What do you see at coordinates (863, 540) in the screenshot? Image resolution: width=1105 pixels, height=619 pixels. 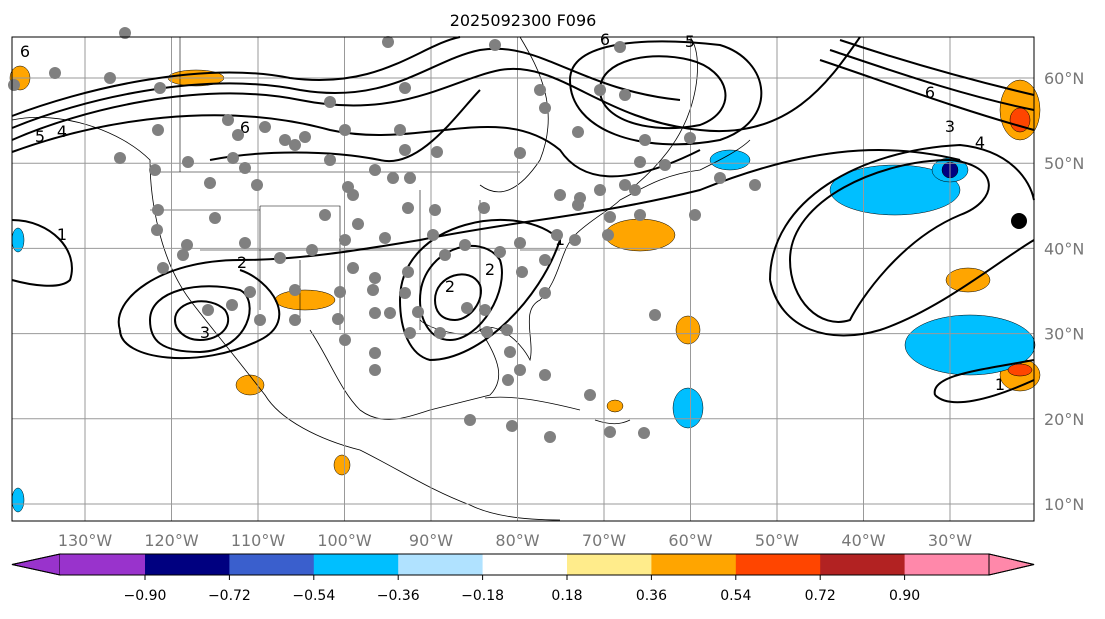 I see `lon-tick-label: 40°W` at bounding box center [863, 540].